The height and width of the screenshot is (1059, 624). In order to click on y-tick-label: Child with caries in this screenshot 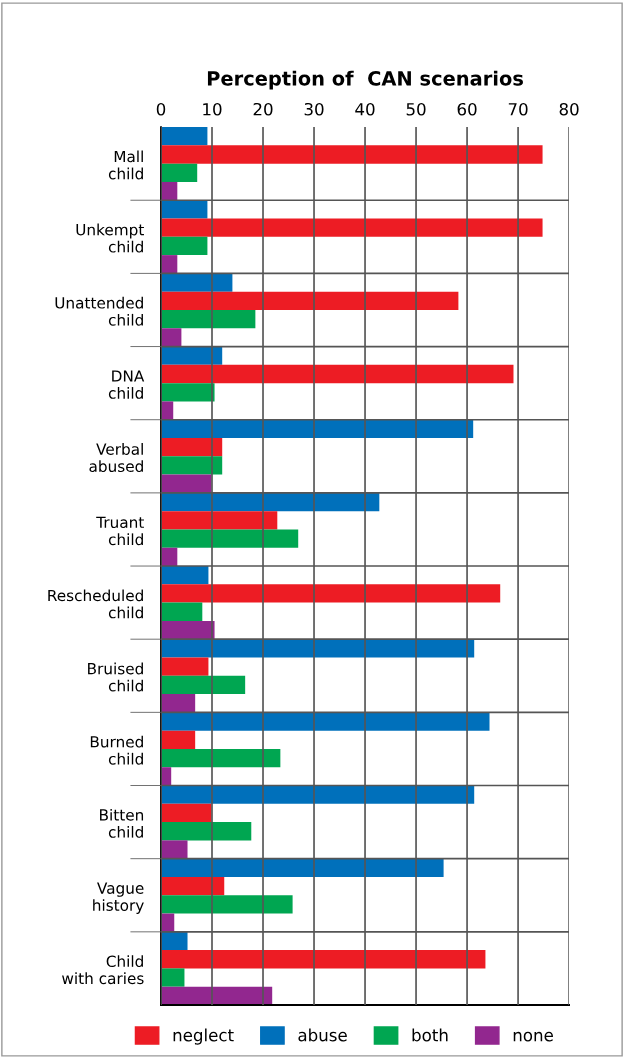, I will do `click(103, 970)`.